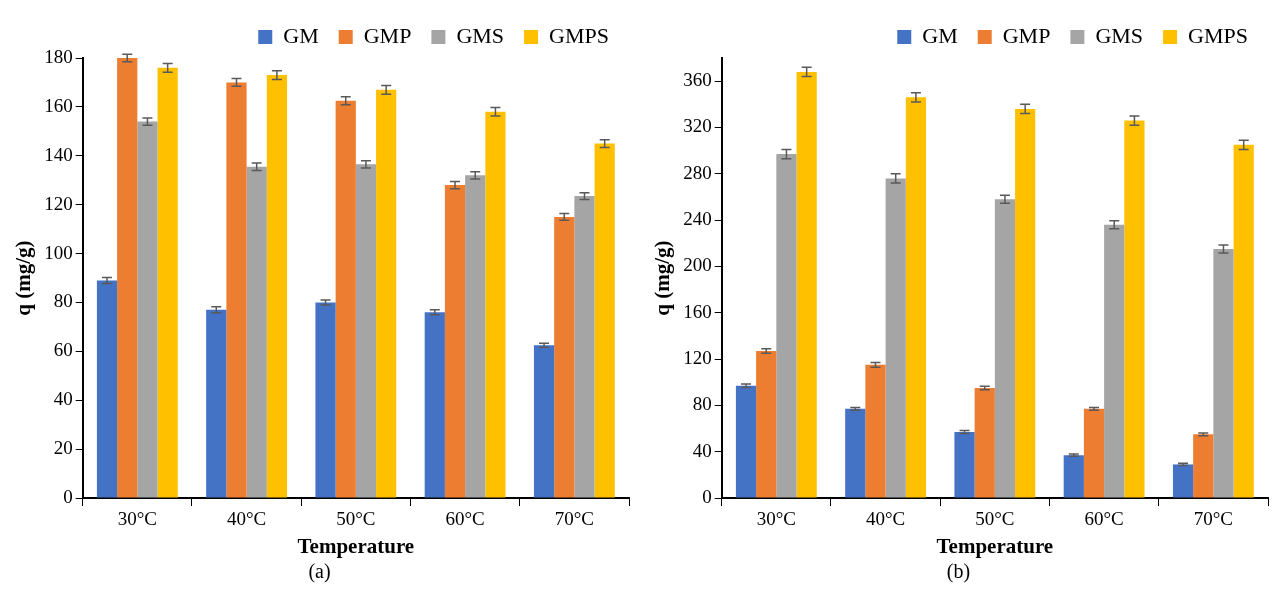 Image resolution: width=1278 pixels, height=599 pixels. I want to click on y-tick-label: 240, so click(697, 219).